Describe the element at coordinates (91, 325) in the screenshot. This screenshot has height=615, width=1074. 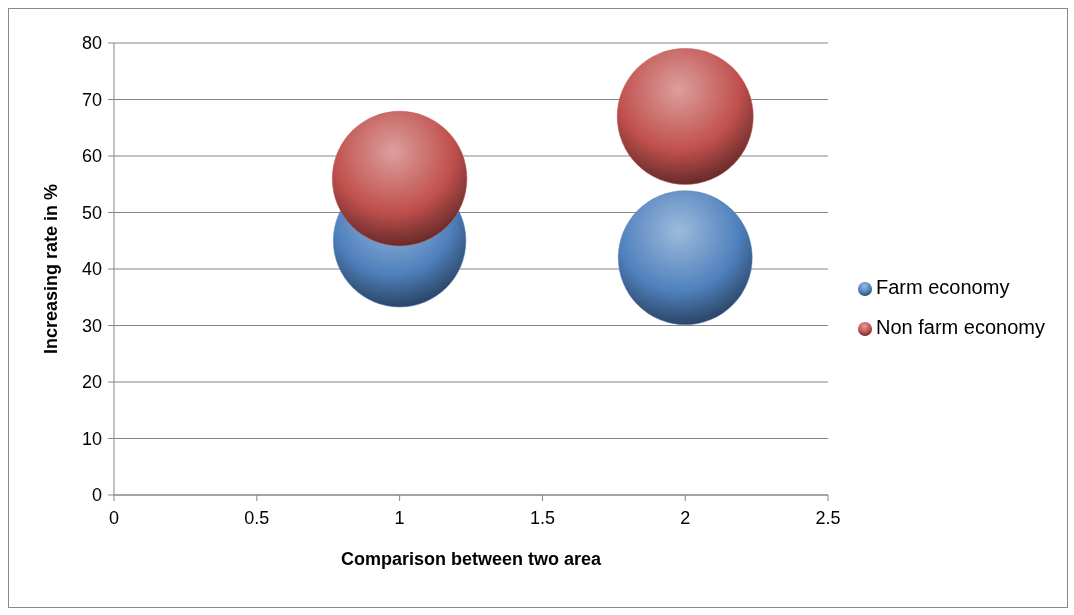
I see `y-tick-label: 30` at that location.